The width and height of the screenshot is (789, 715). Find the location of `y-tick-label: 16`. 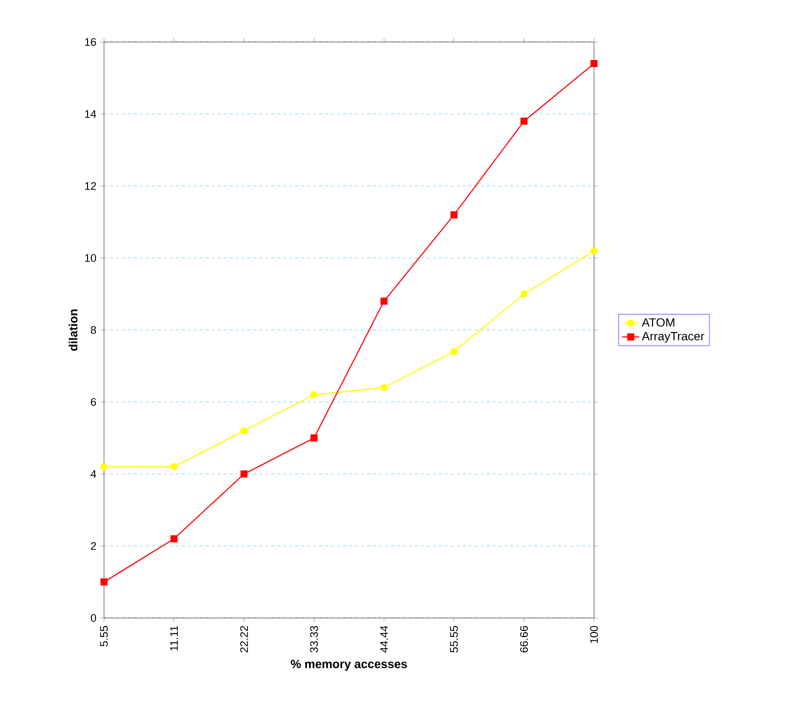

y-tick-label: 16 is located at coordinates (90, 42).